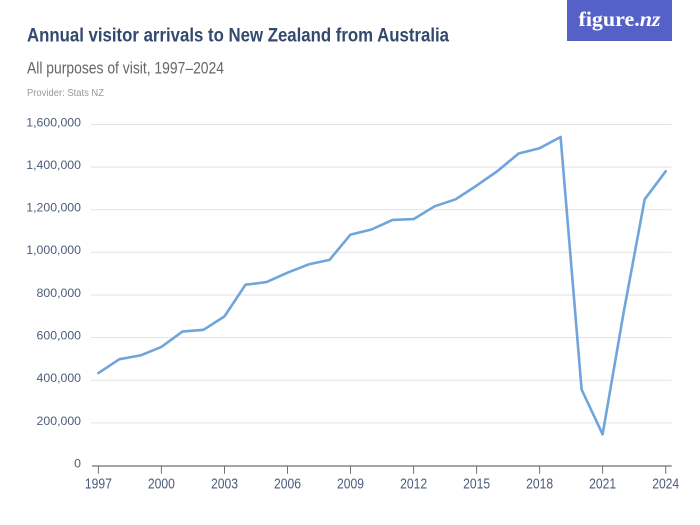 The image size is (700, 525). Describe the element at coordinates (53, 165) in the screenshot. I see `svg-text: 1,400,000` at that location.